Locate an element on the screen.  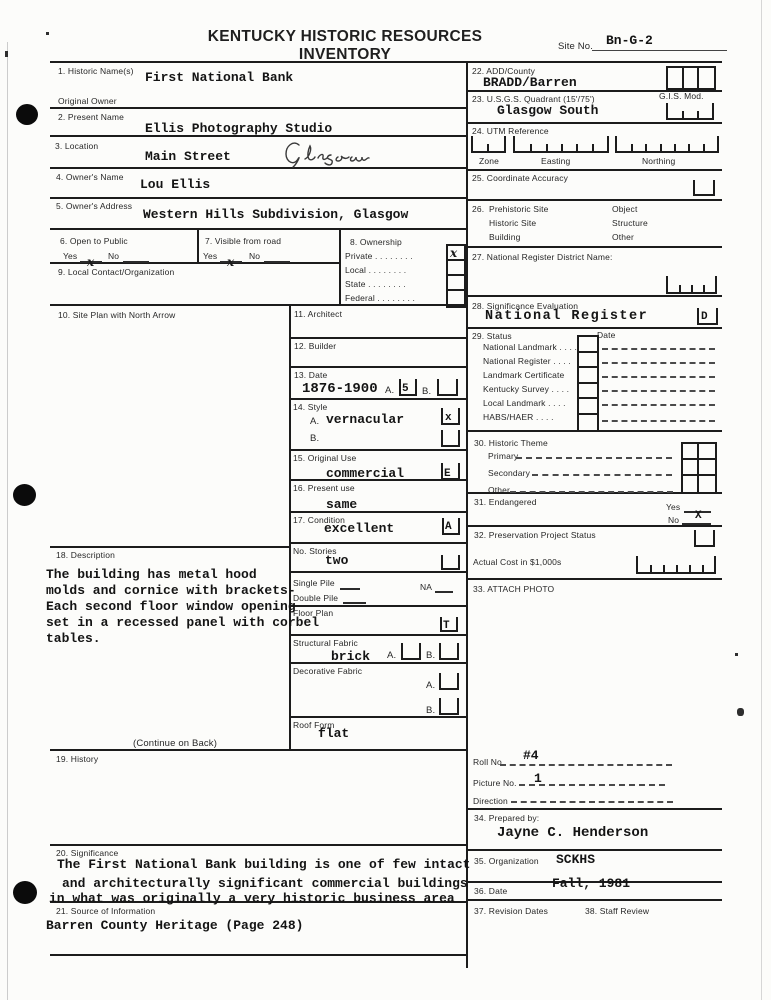
roof-form-value: flat is located at coordinates (334, 733).